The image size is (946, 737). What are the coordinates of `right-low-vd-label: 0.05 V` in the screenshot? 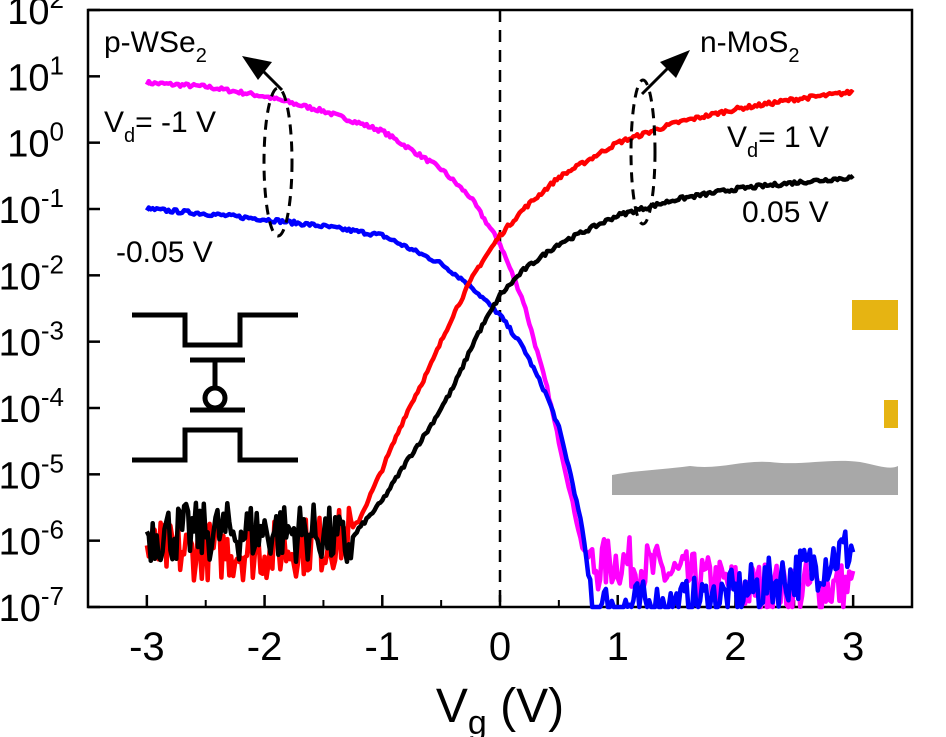 It's located at (785, 212).